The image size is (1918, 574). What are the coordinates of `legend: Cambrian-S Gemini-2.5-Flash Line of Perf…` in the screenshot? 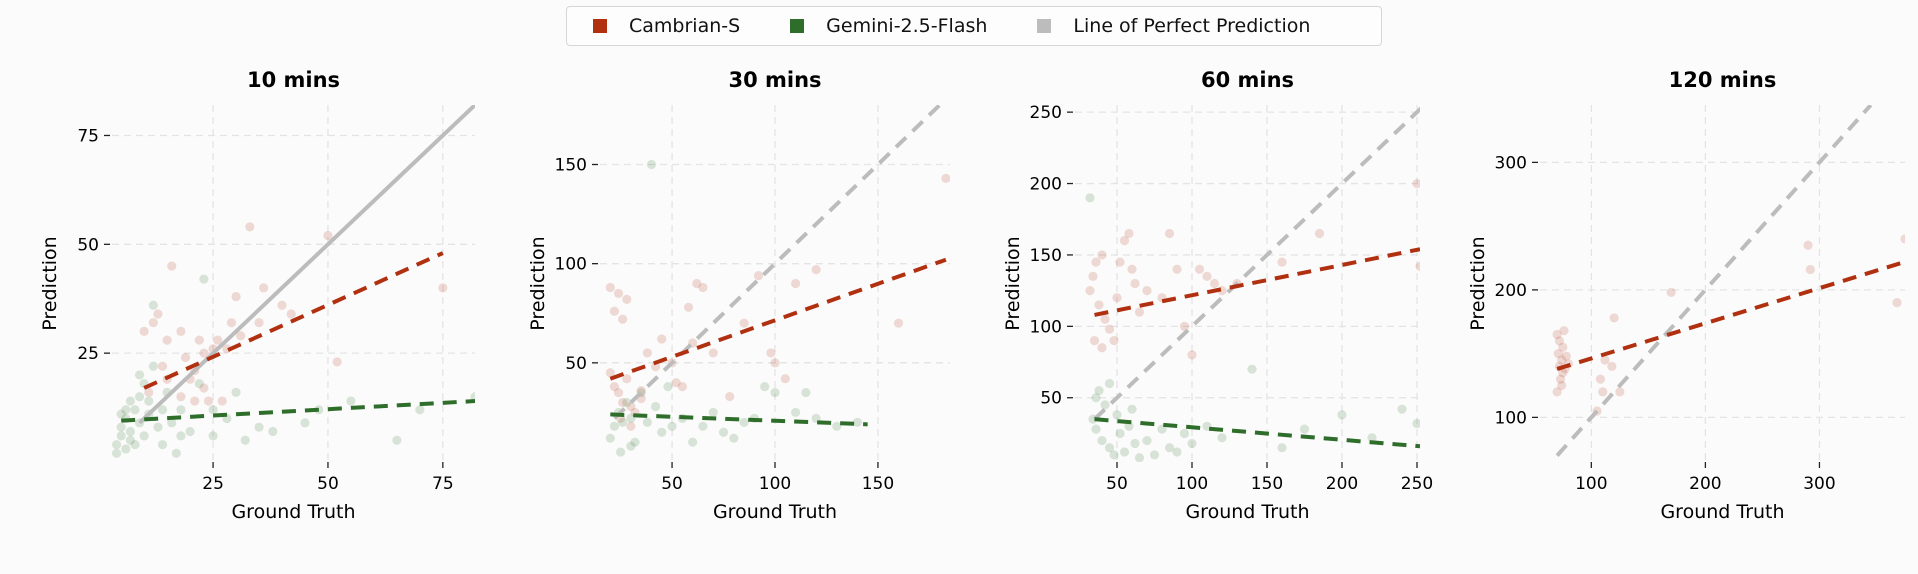 It's located at (974, 26).